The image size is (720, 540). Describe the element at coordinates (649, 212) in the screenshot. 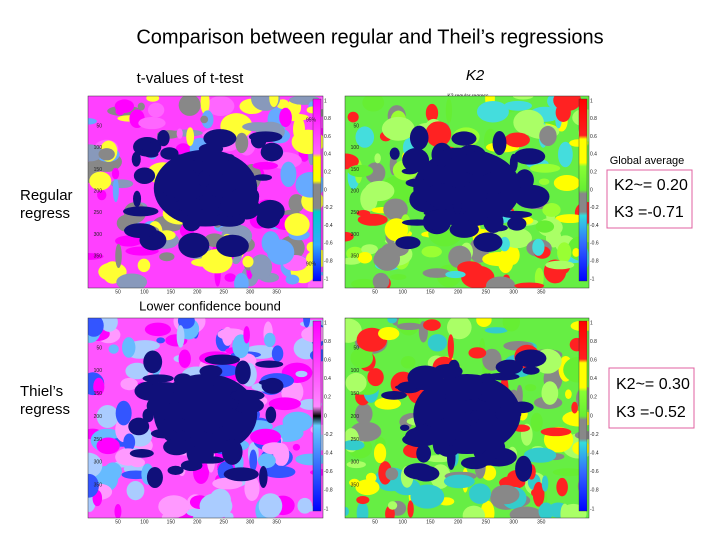

I see `result-k3: K3 =-0.71` at that location.